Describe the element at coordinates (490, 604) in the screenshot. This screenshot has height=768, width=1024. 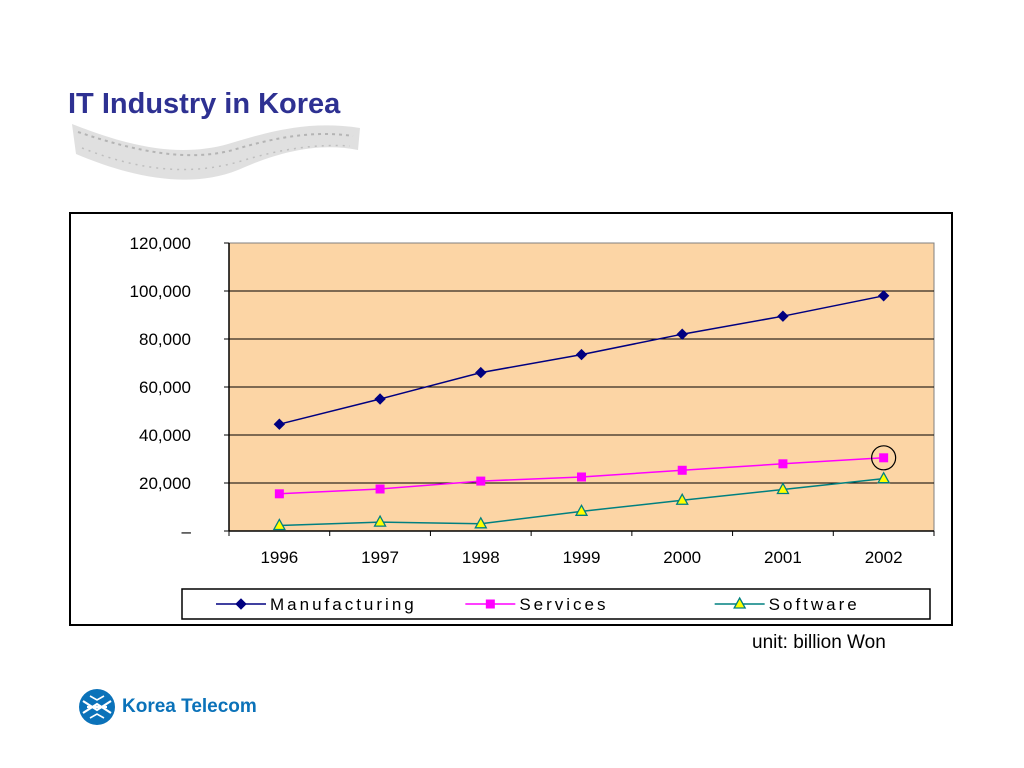
I see `legend-marker-services` at that location.